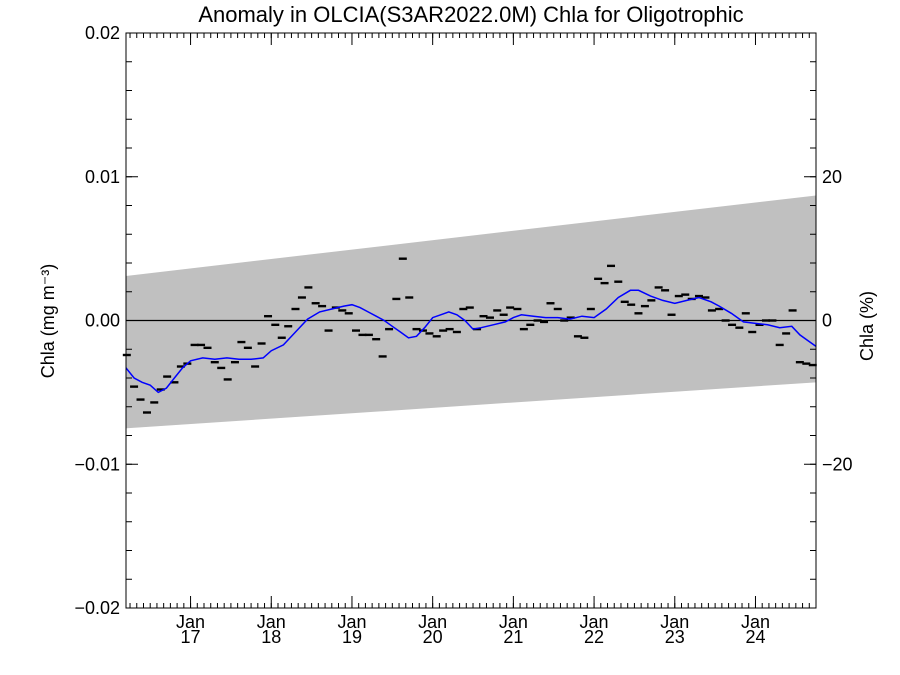 This screenshot has width=900, height=675. I want to click on y-axis-label-left: Chla (mg m⁻³), so click(48, 321).